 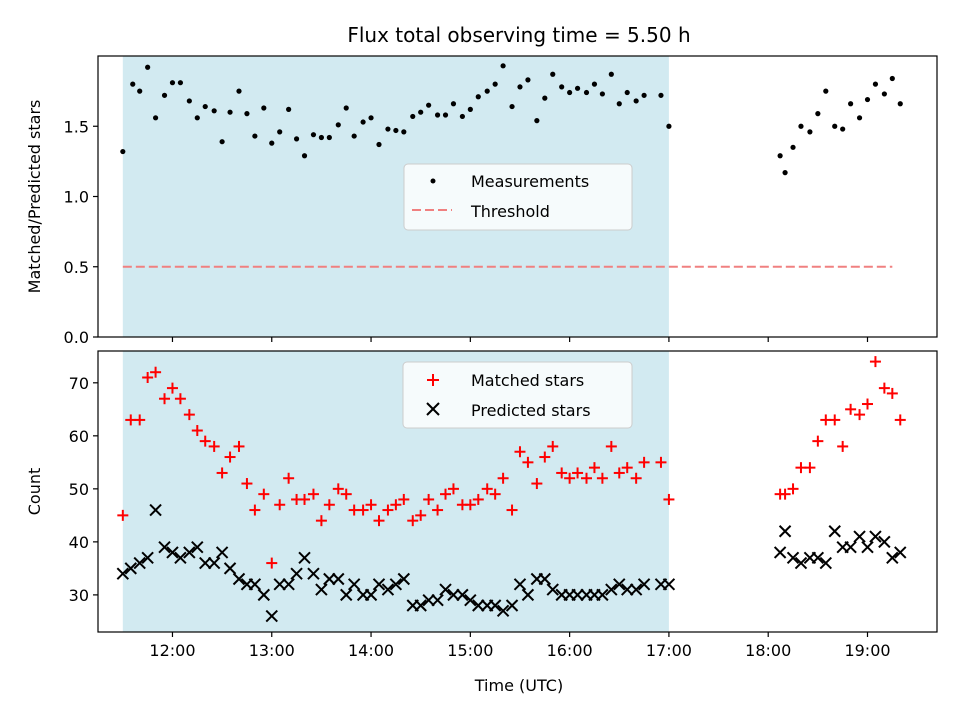 I want to click on x-tick-label: 14:00, so click(x=371, y=650).